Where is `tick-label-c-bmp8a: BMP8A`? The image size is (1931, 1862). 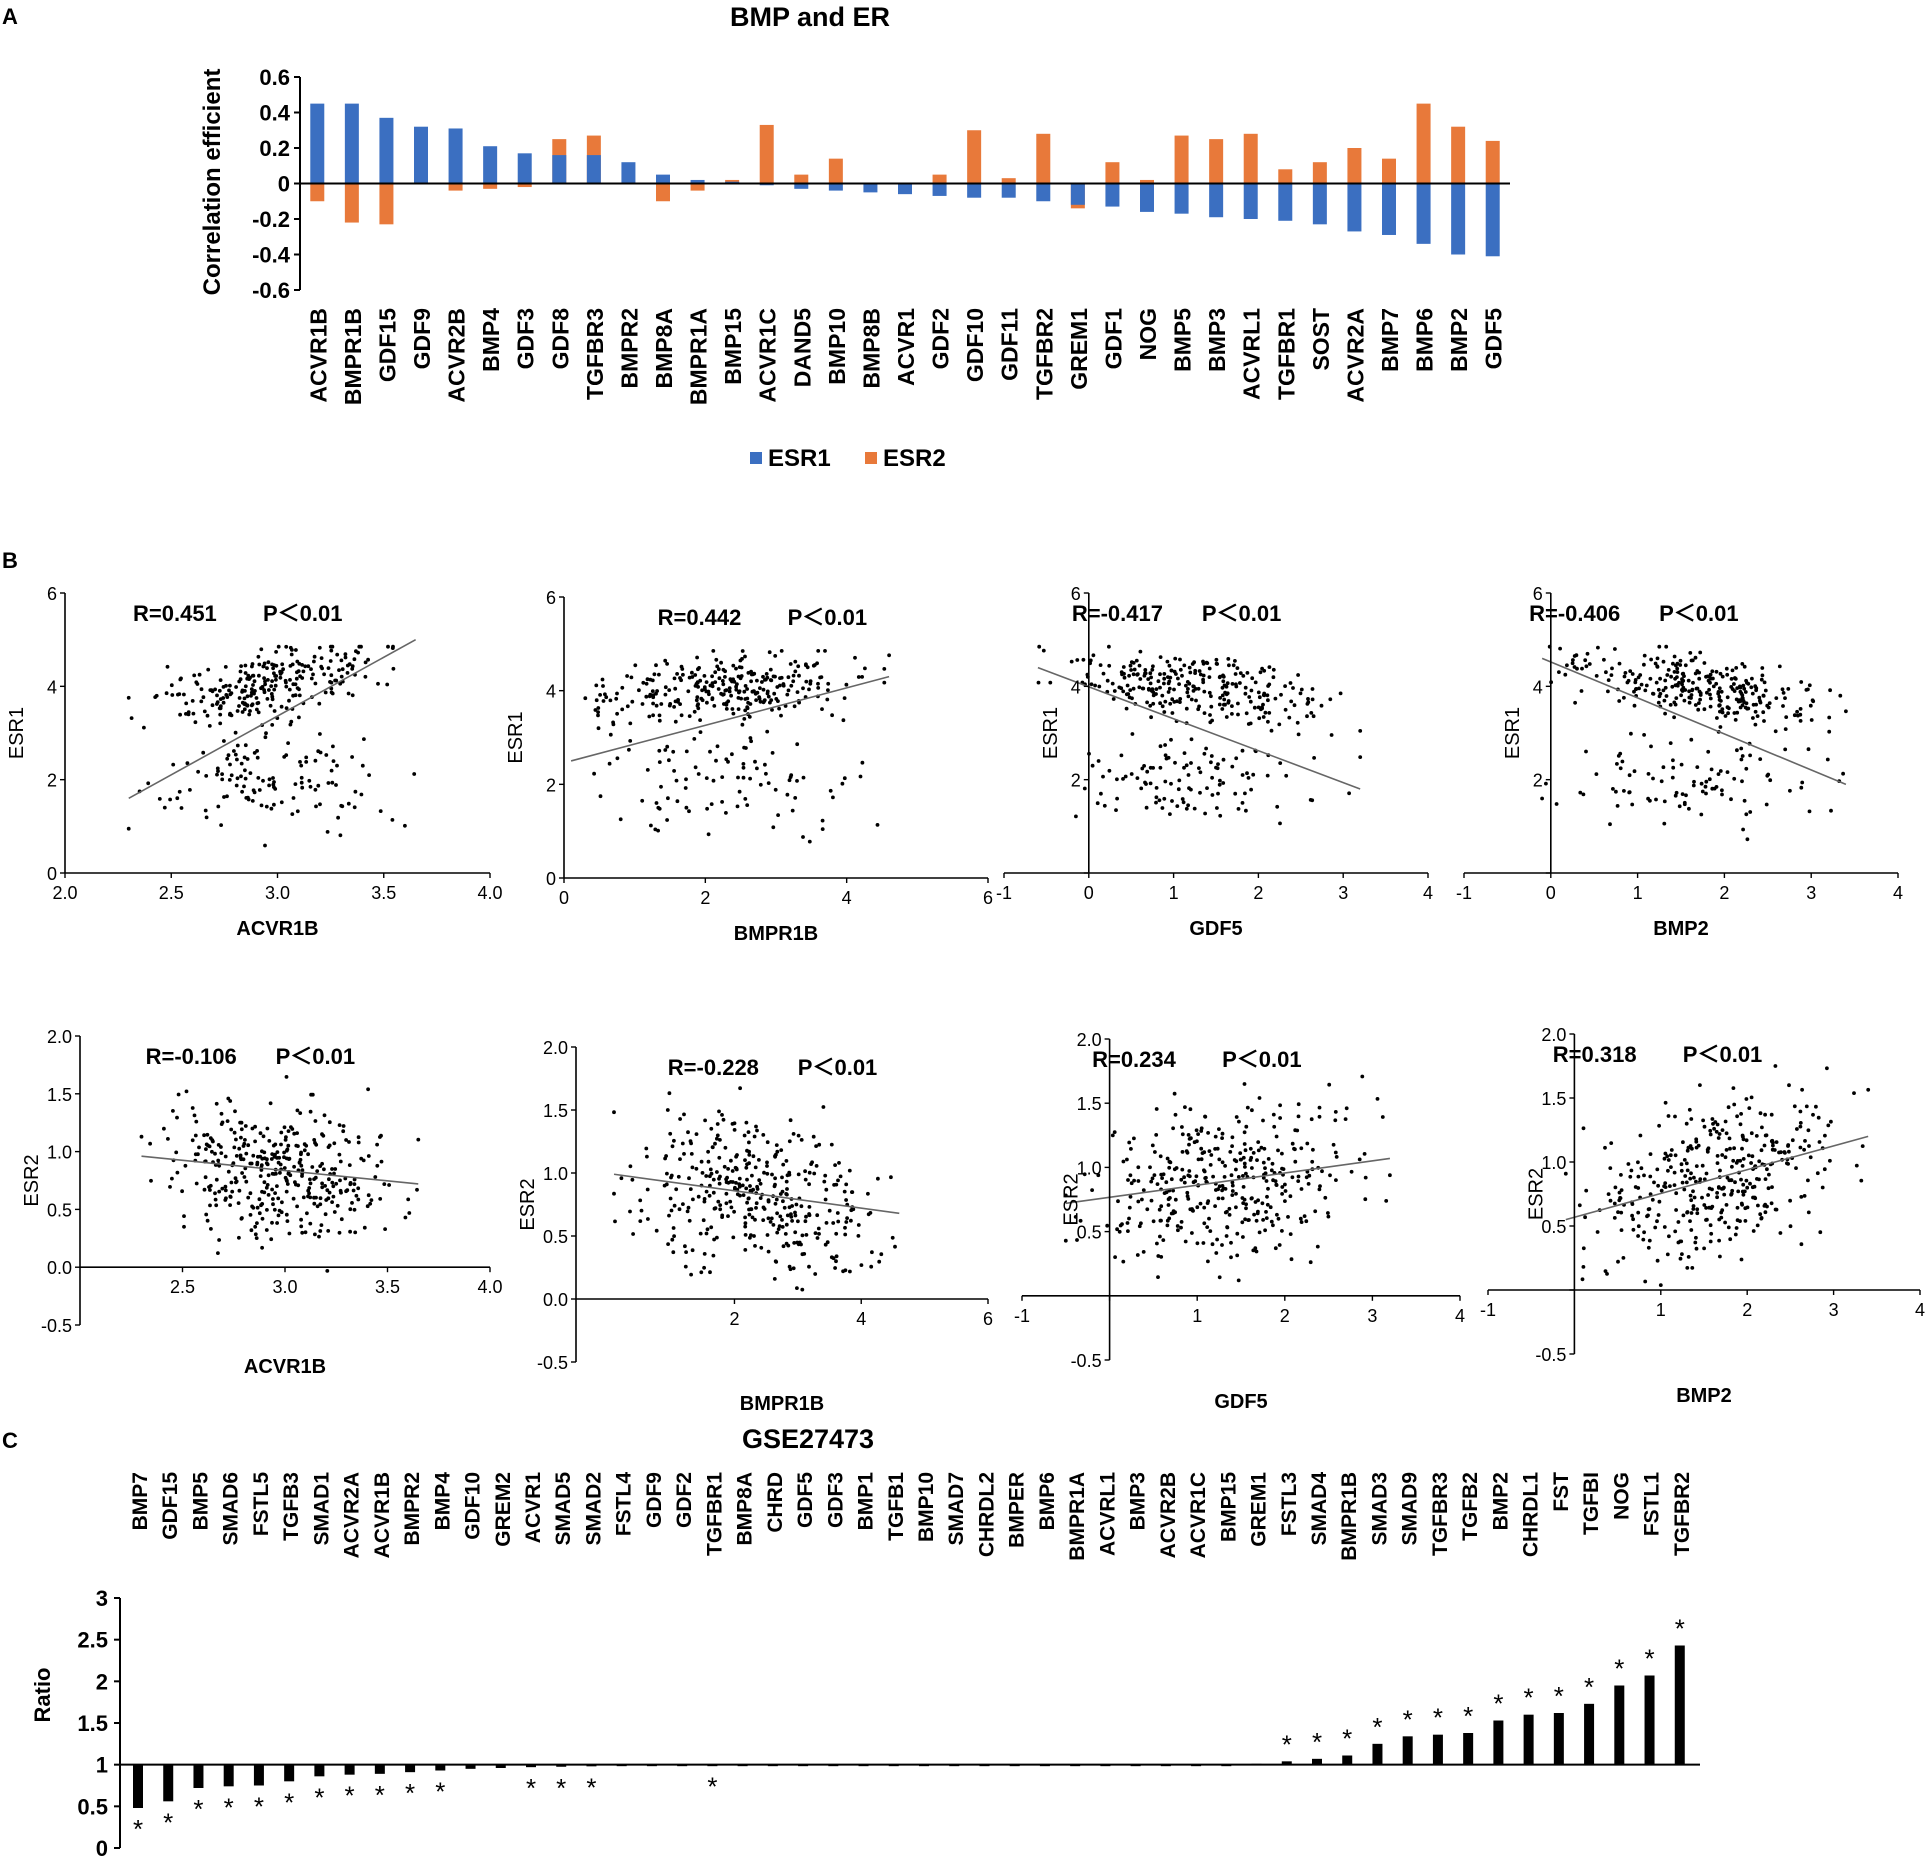
tick-label-c-bmp8a: BMP8A is located at coordinates (745, 1509).